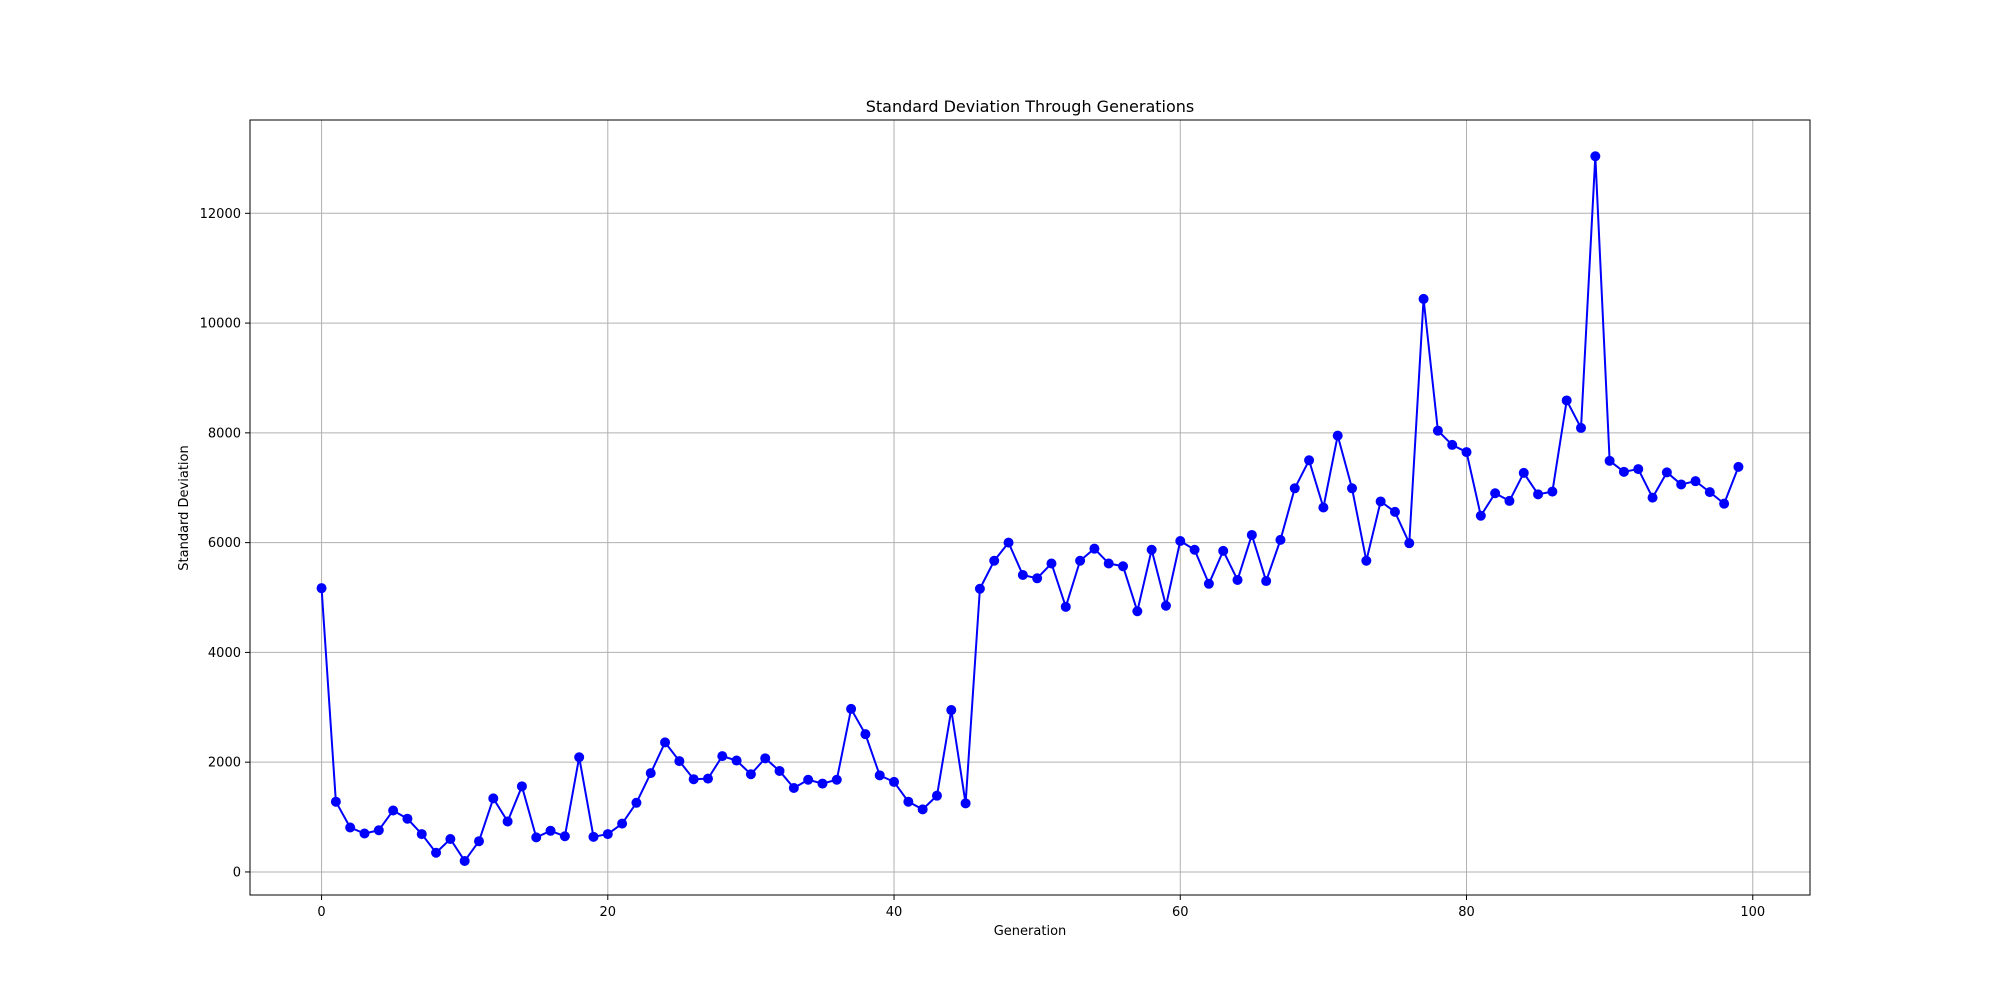  Describe the element at coordinates (608, 912) in the screenshot. I see `x-tick-label: 20` at that location.